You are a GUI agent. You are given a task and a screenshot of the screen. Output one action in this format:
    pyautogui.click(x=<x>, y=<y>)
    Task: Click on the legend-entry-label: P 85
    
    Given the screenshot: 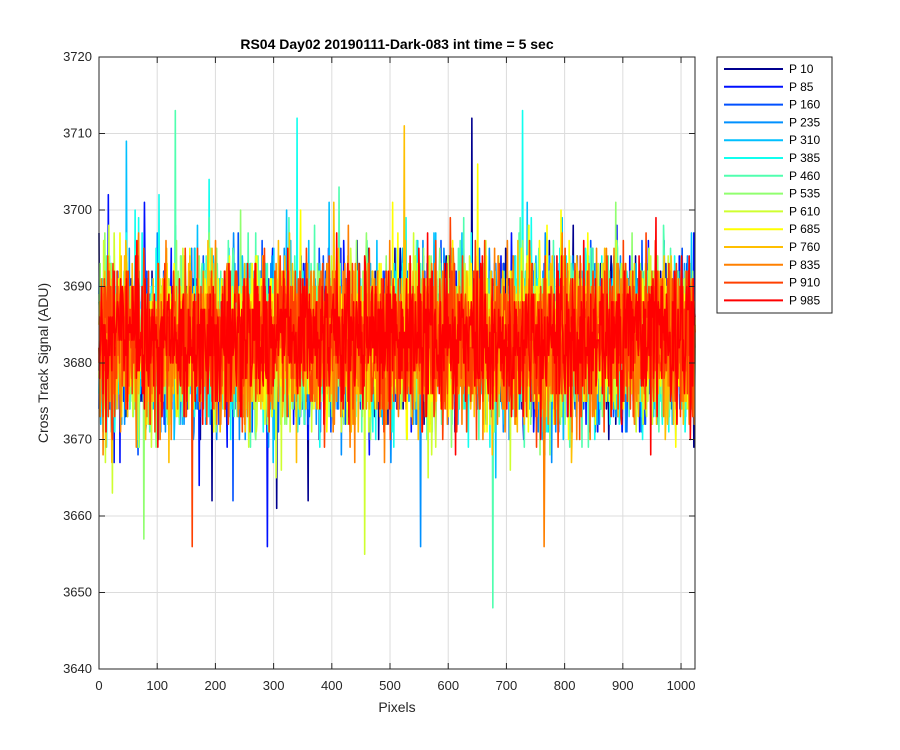 What is the action you would take?
    pyautogui.click(x=801, y=87)
    